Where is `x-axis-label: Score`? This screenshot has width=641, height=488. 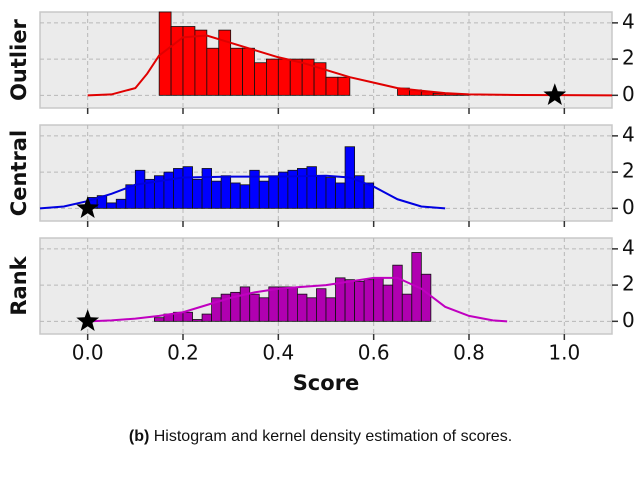
x-axis-label: Score is located at coordinates (326, 383).